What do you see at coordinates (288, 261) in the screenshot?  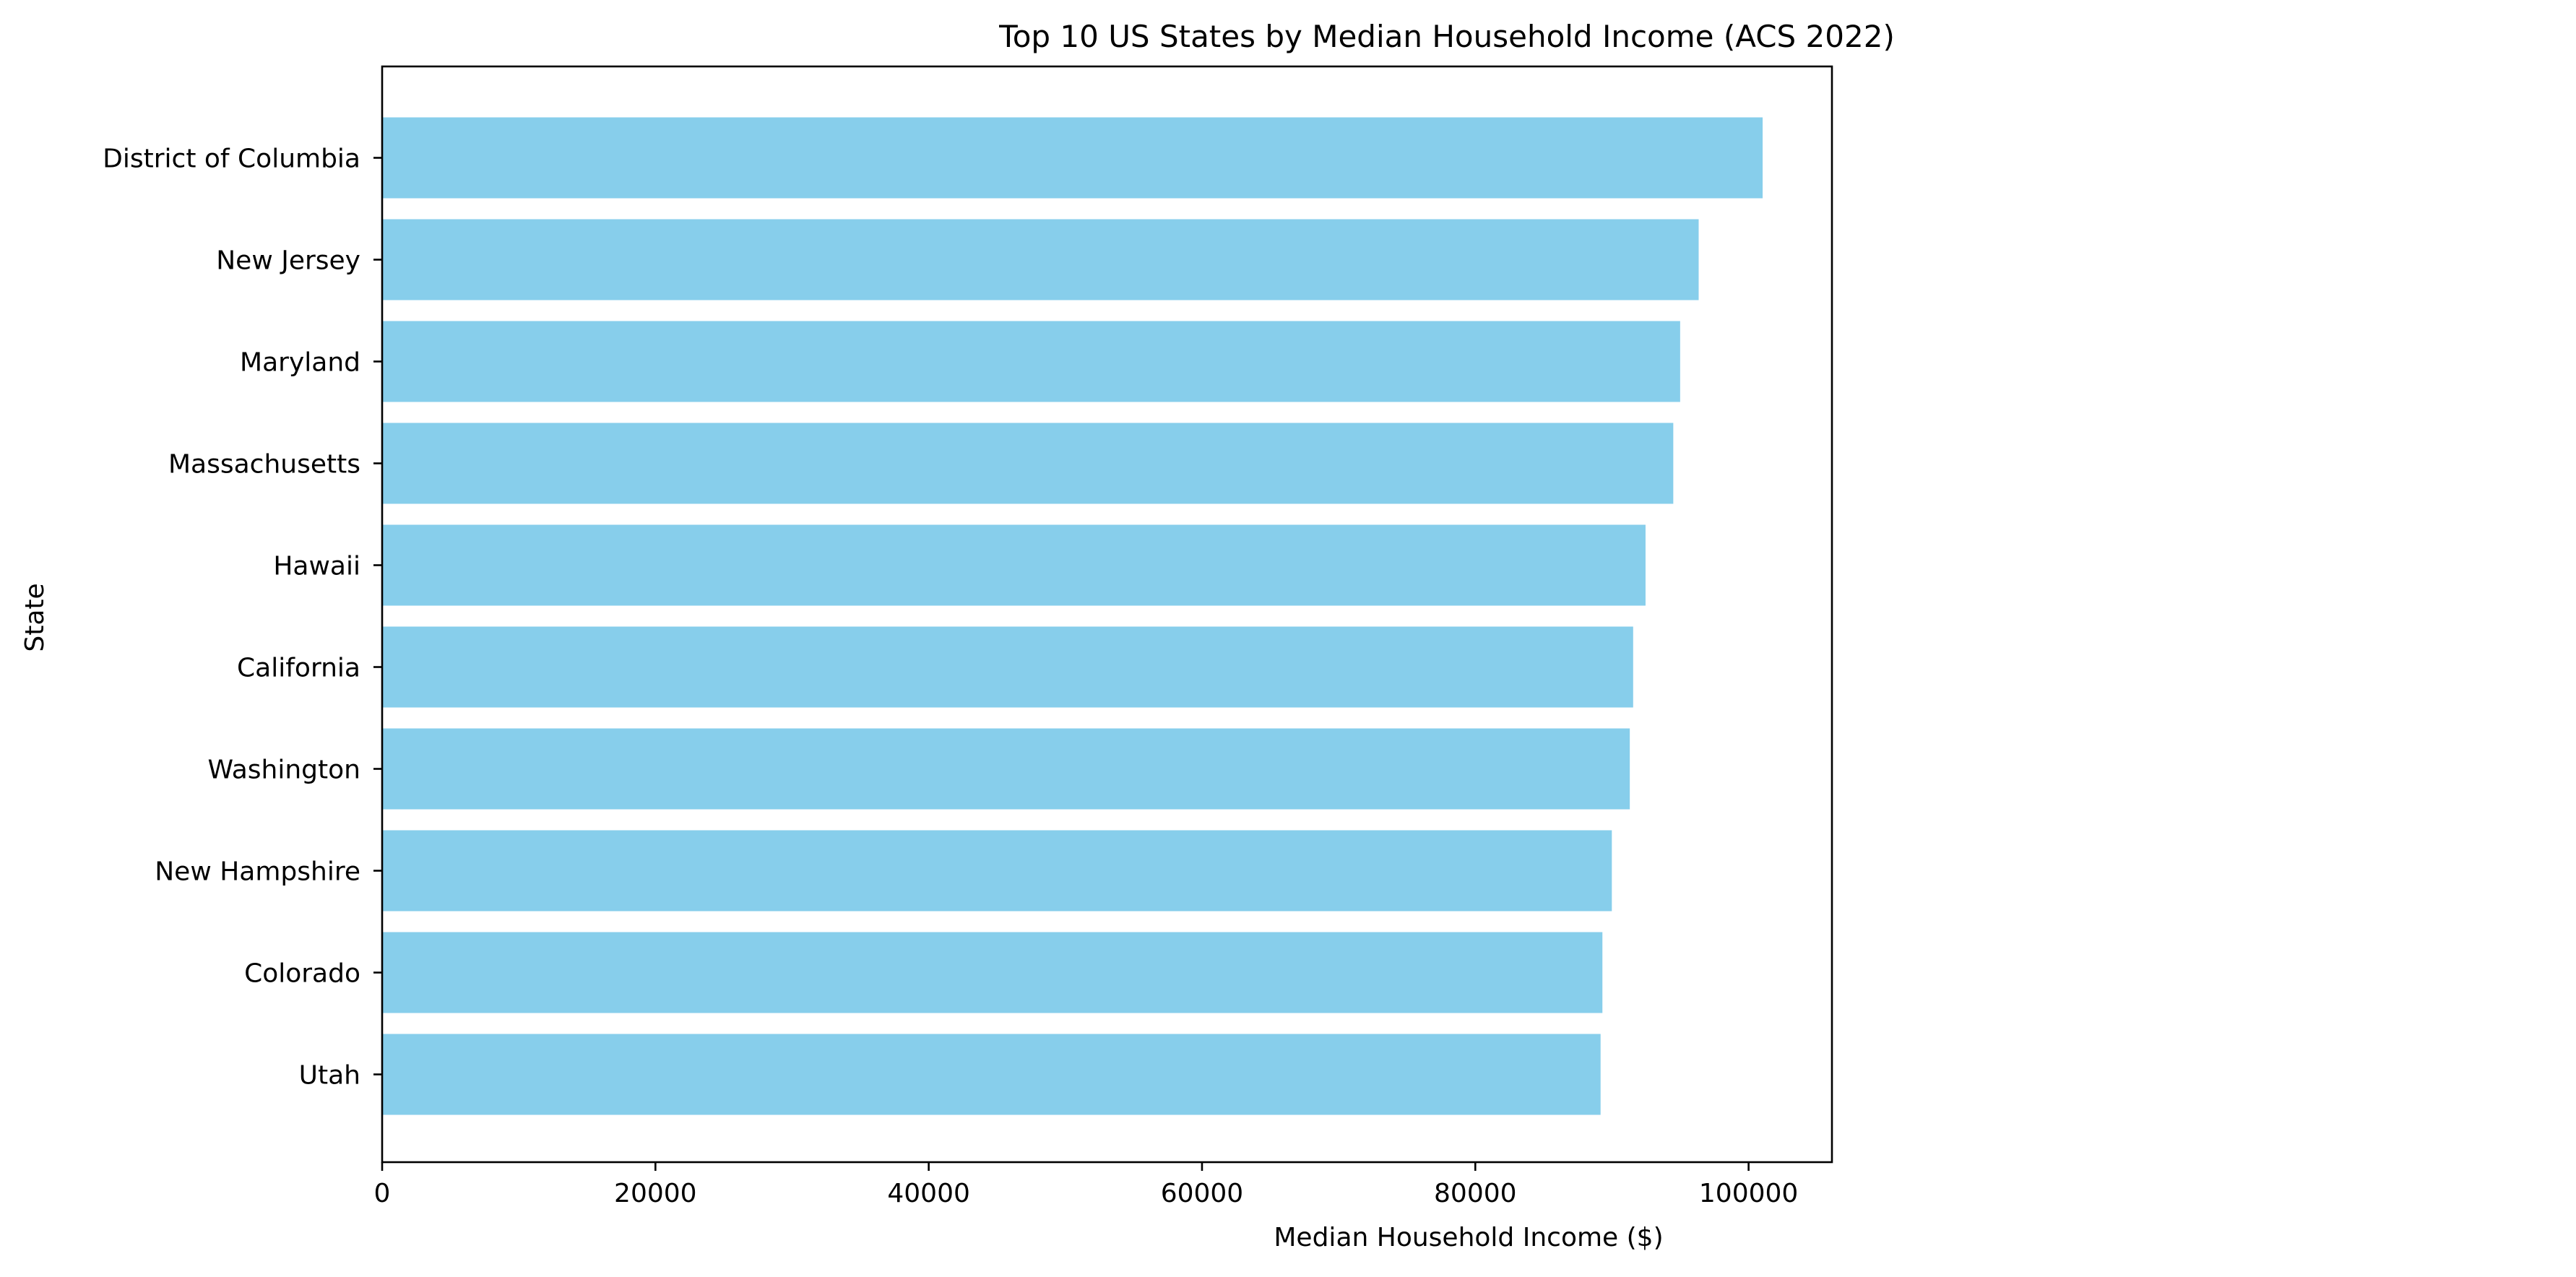 I see `y-tick-label: New Jersey` at bounding box center [288, 261].